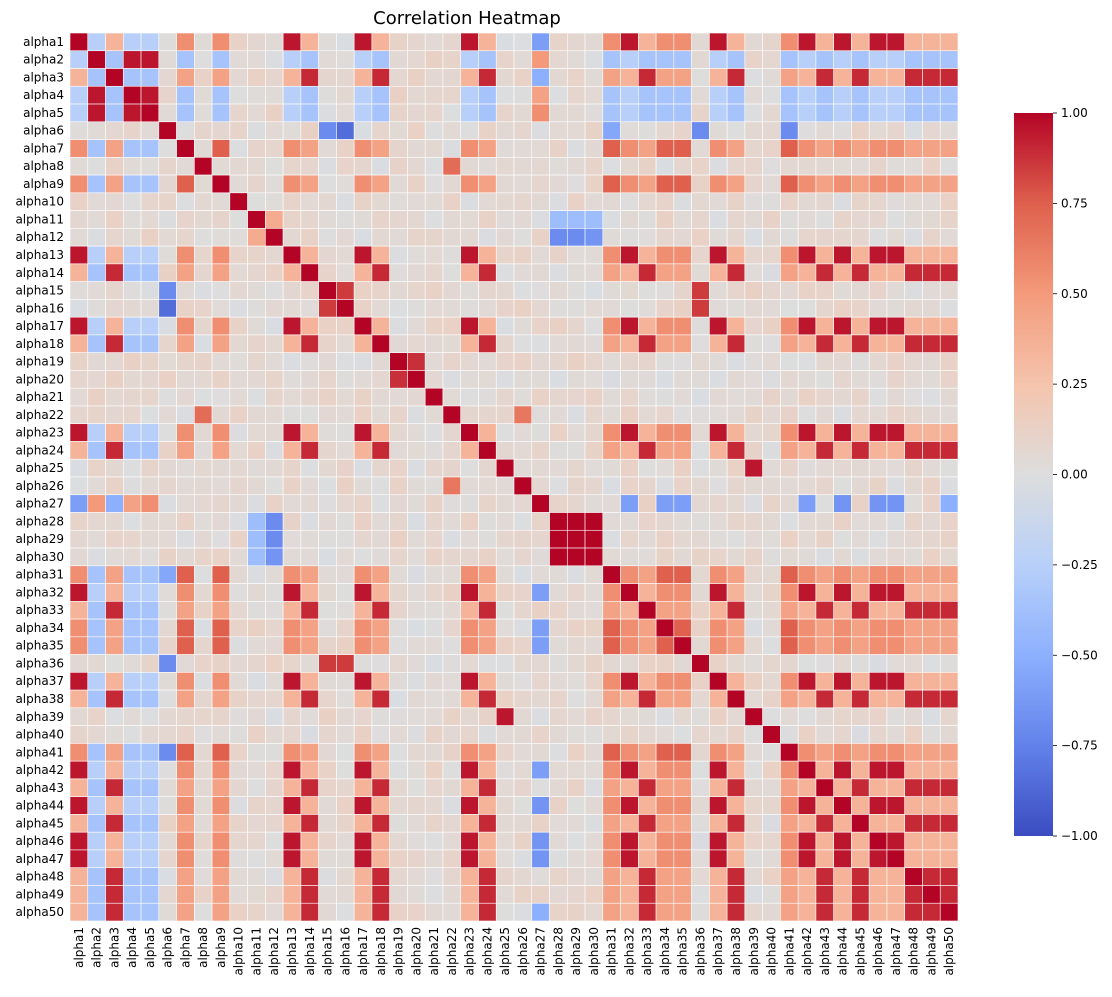 Image resolution: width=1112 pixels, height=997 pixels. Describe the element at coordinates (612, 951) in the screenshot. I see `x-tick-label: alpha31` at that location.